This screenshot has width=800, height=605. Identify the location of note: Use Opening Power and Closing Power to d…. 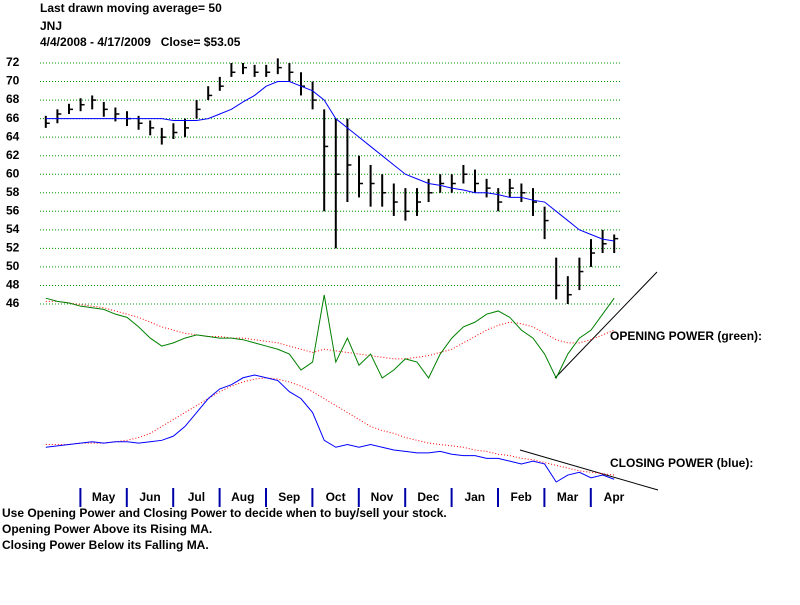
(224, 513).